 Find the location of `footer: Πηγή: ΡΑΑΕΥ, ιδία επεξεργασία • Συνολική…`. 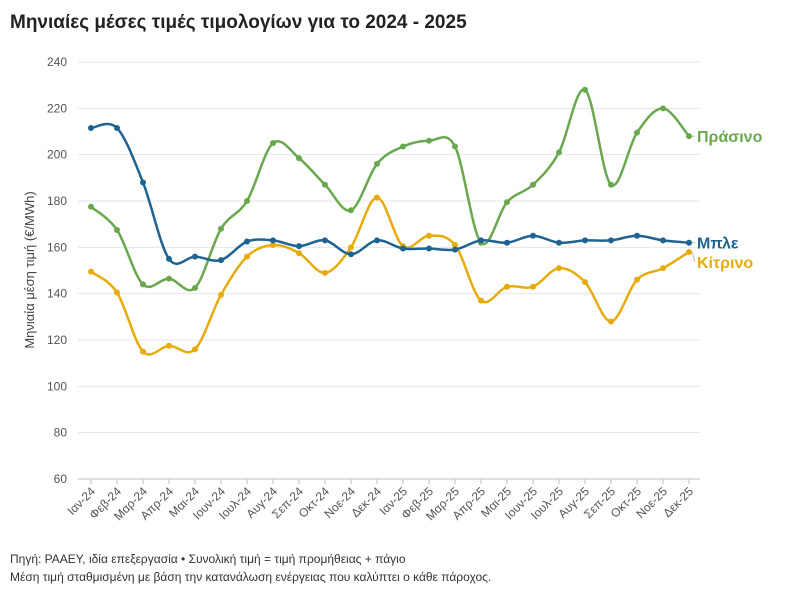

footer: Πηγή: ΡΑΑΕΥ, ιδία επεξεργασία • Συνολική… is located at coordinates (250, 568).